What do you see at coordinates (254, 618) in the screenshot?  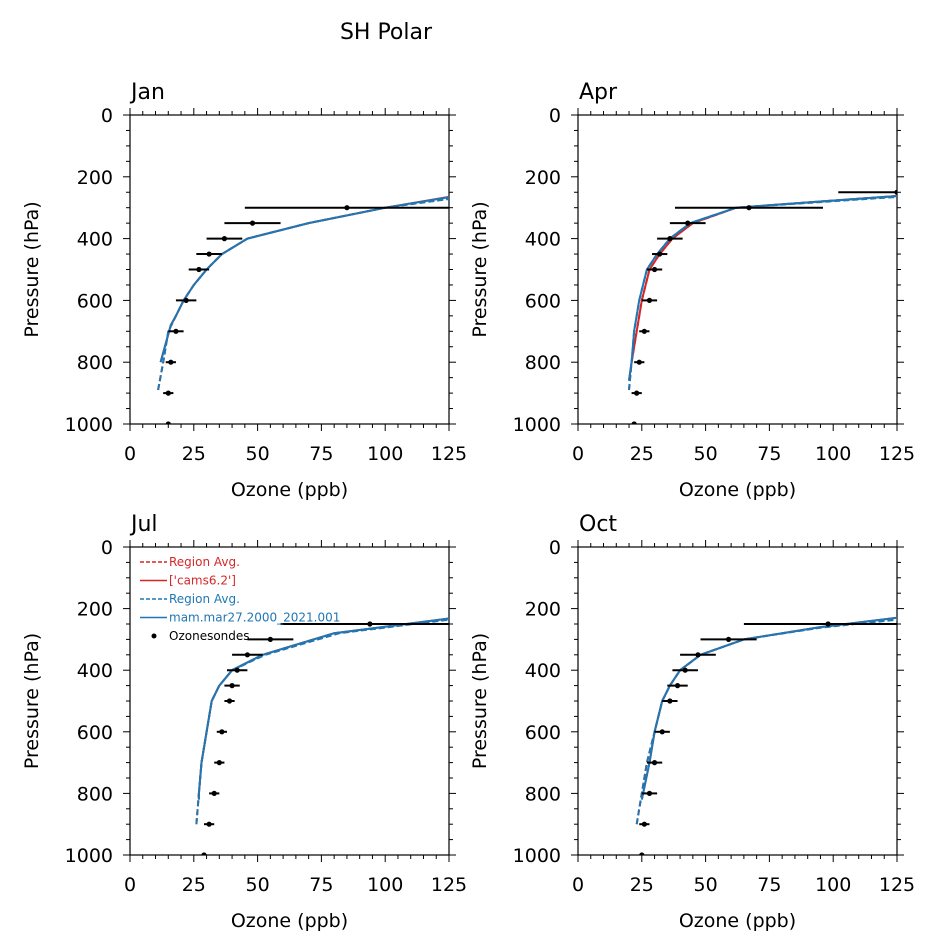 I see `legend-label: mam.mar27.2000_2021.001` at bounding box center [254, 618].